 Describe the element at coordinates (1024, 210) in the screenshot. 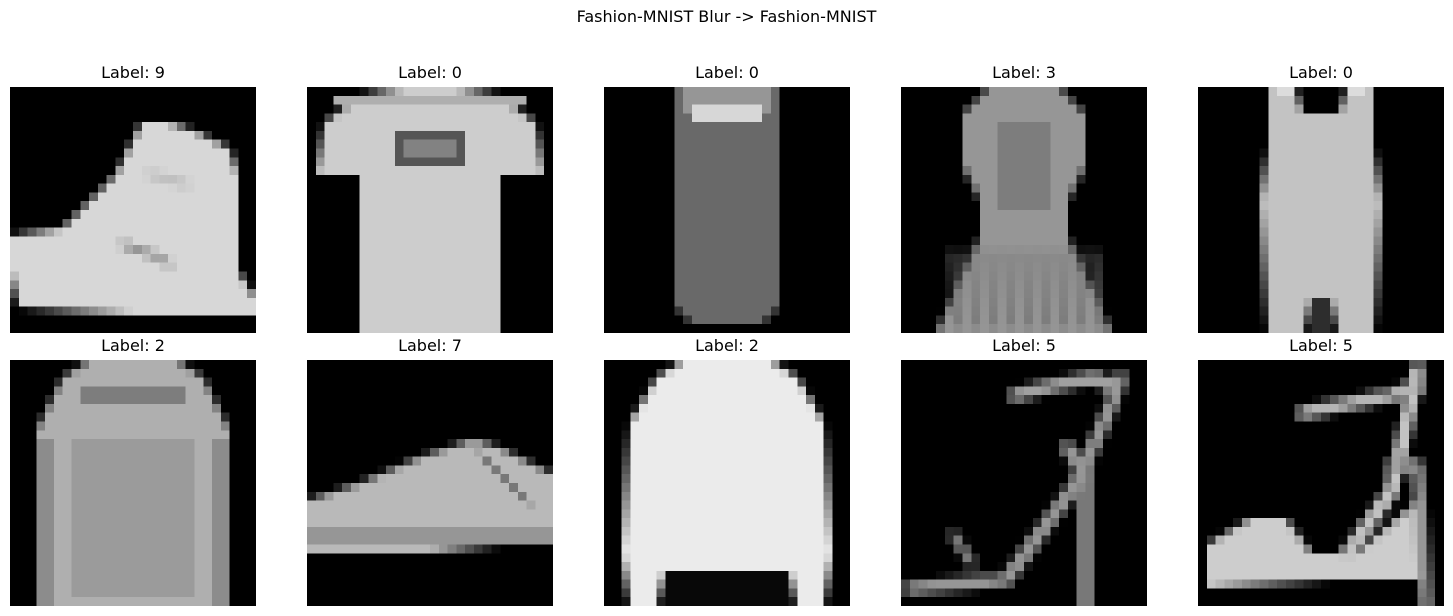

I see `dress-image` at that location.